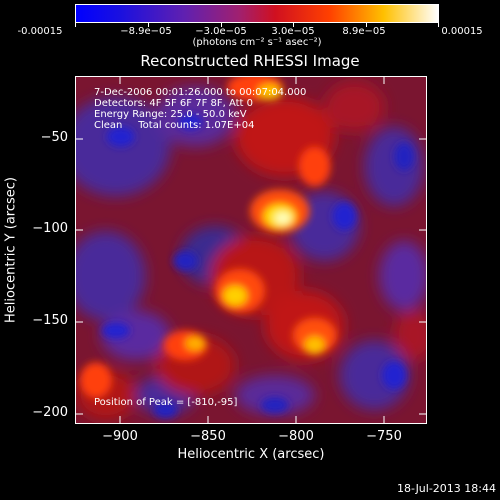  Describe the element at coordinates (251, 454) in the screenshot. I see `x-axis-label: Heliocentric X (arcsec)` at that location.